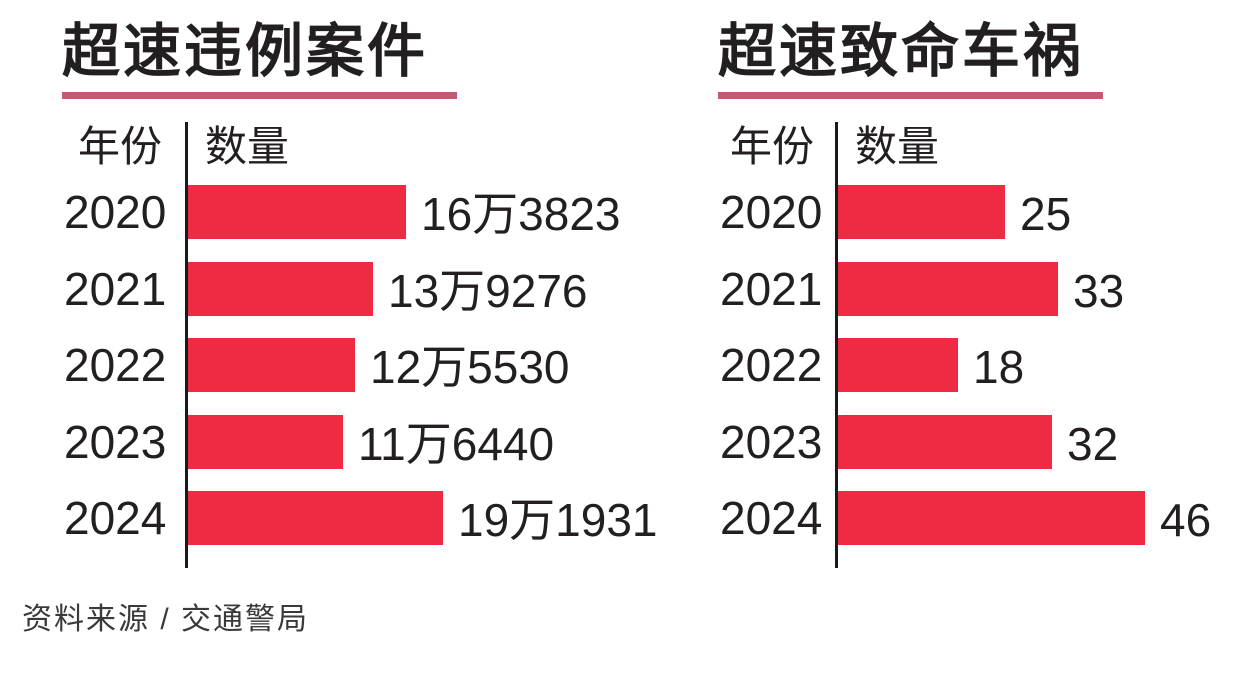  Describe the element at coordinates (521, 214) in the screenshot. I see `value-label: 16万3823` at that location.